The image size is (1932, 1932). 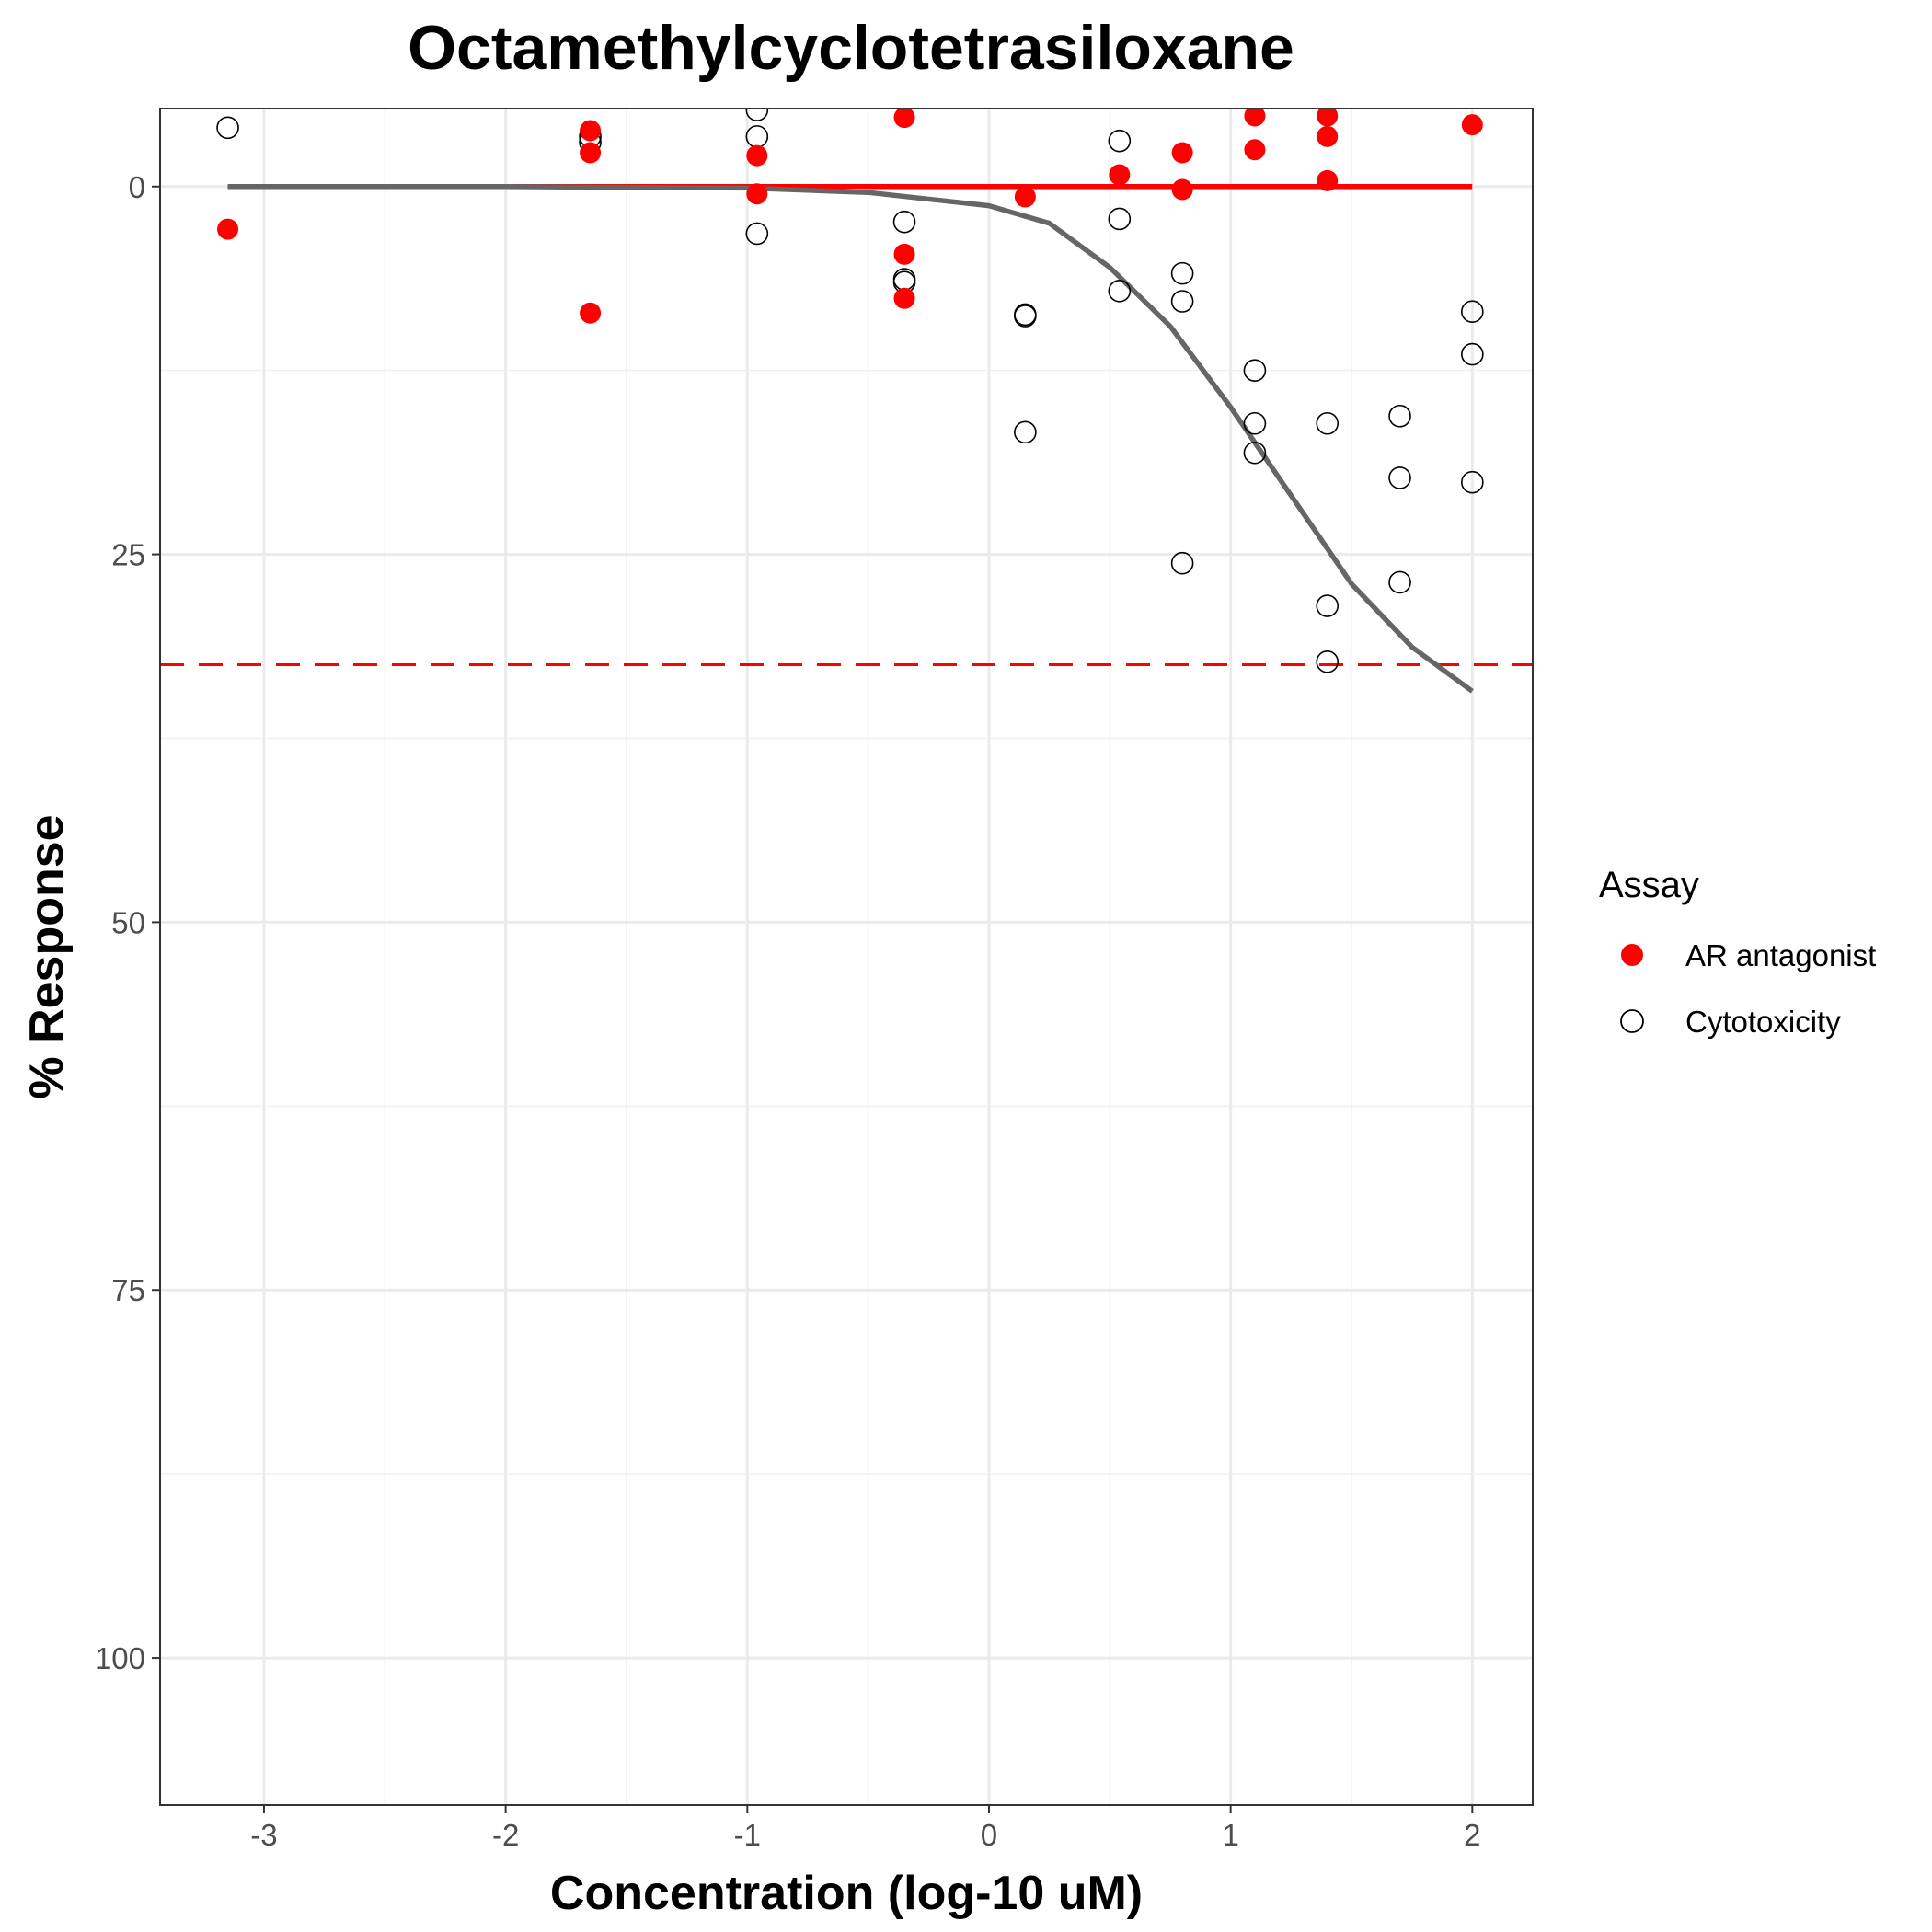 I want to click on legend-label-cytotoxicity: Cytotoxicity, so click(x=1763, y=1022).